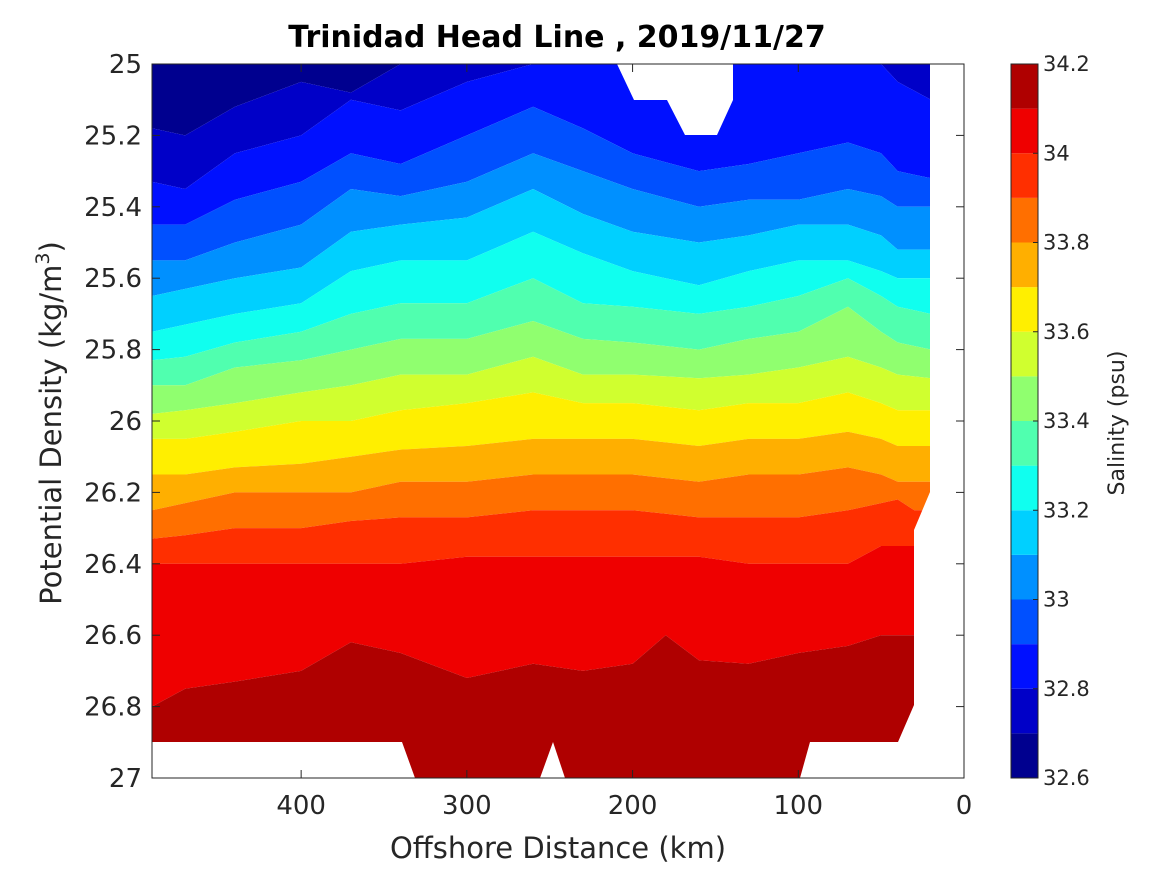 Image resolution: width=1167 pixels, height=875 pixels. I want to click on contour-band-33.4, so click(541, 360).